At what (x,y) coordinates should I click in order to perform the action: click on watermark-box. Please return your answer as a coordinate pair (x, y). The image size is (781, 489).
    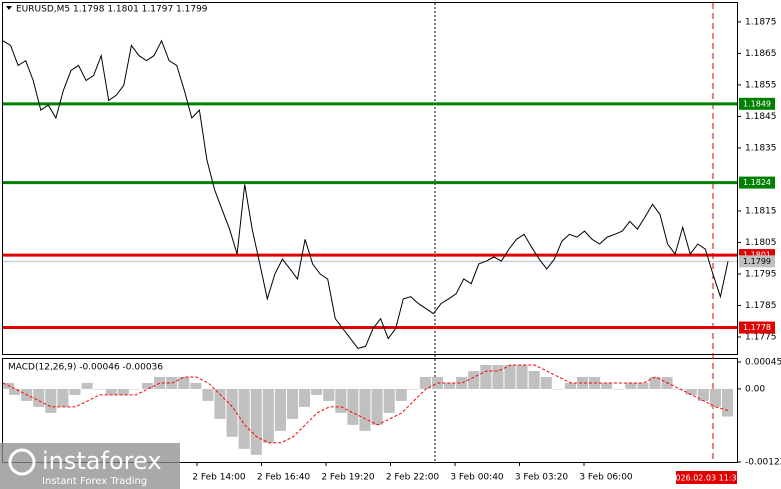
    Looking at the image, I should click on (90, 466).